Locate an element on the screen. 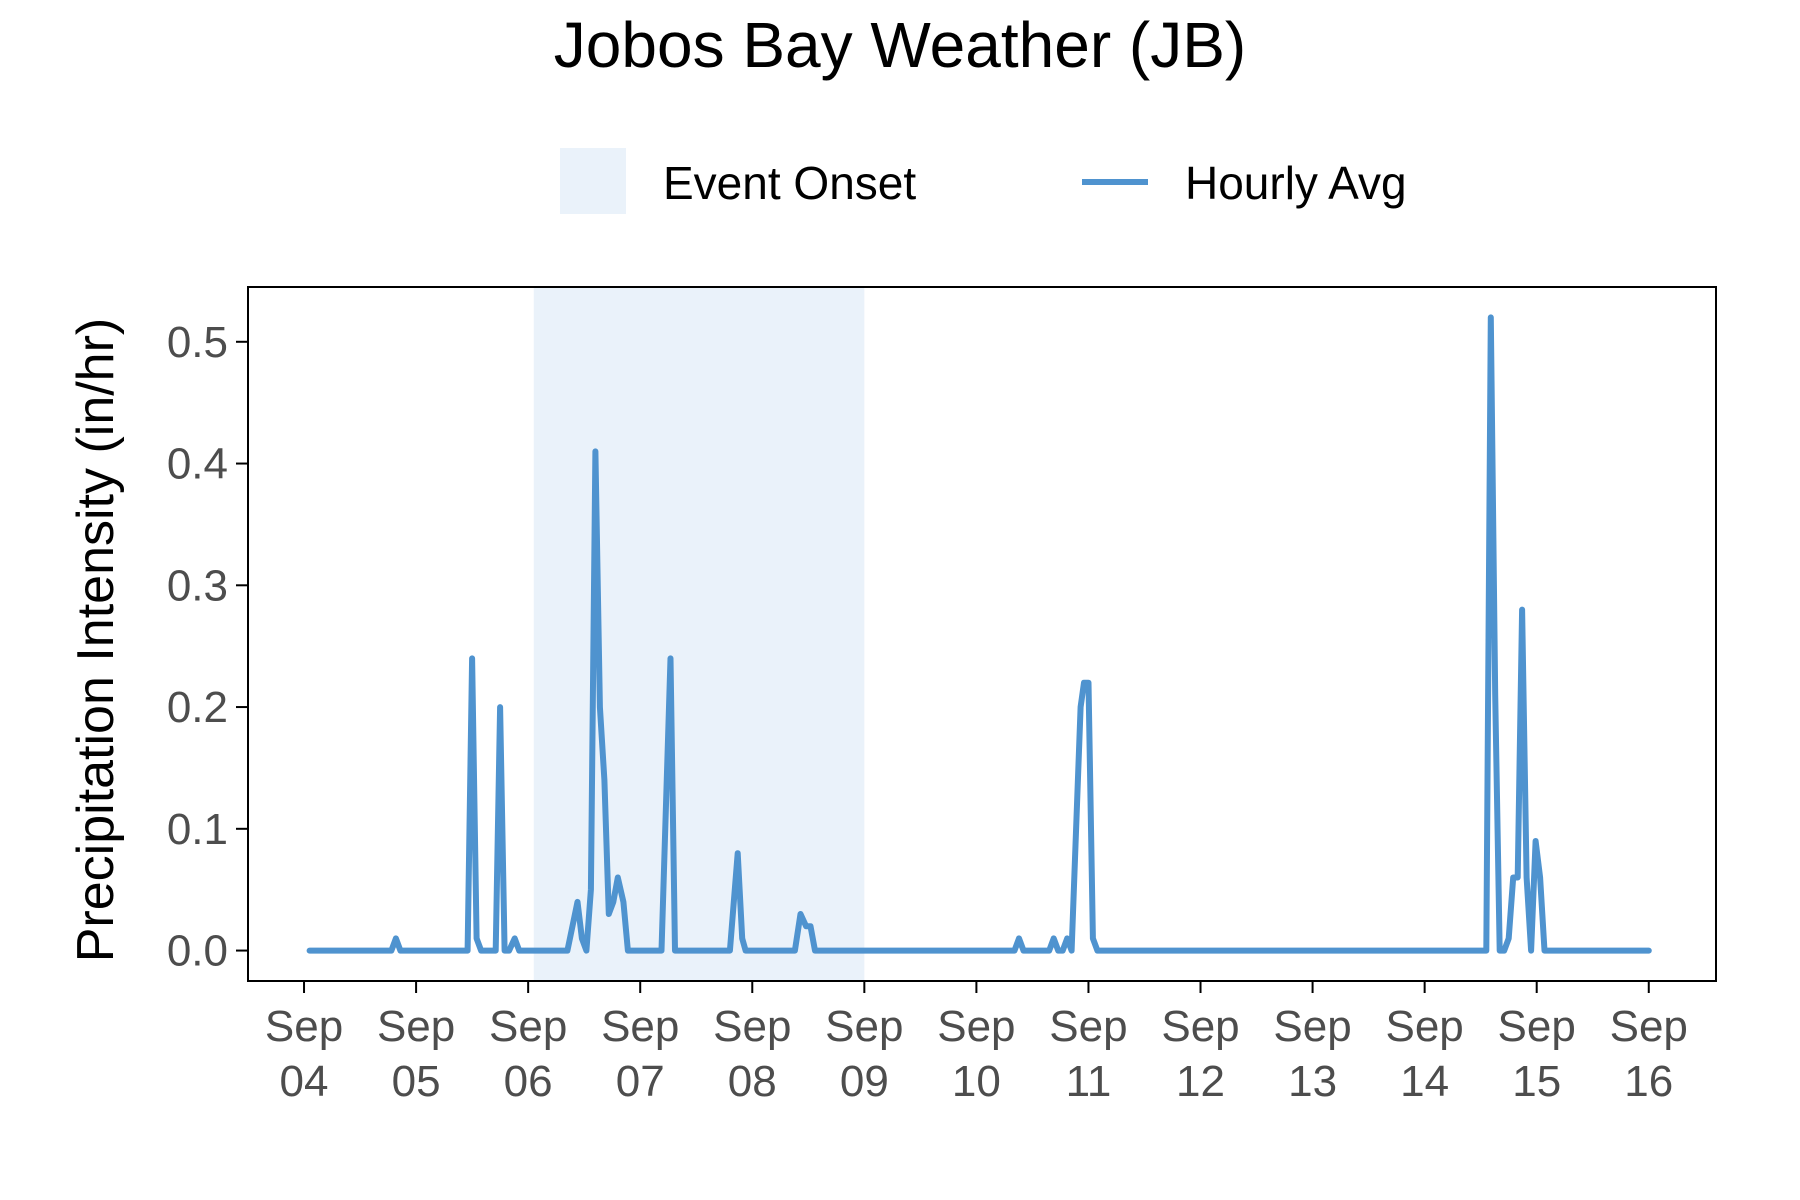  y-tick-label: 0.2 is located at coordinates (197, 707).